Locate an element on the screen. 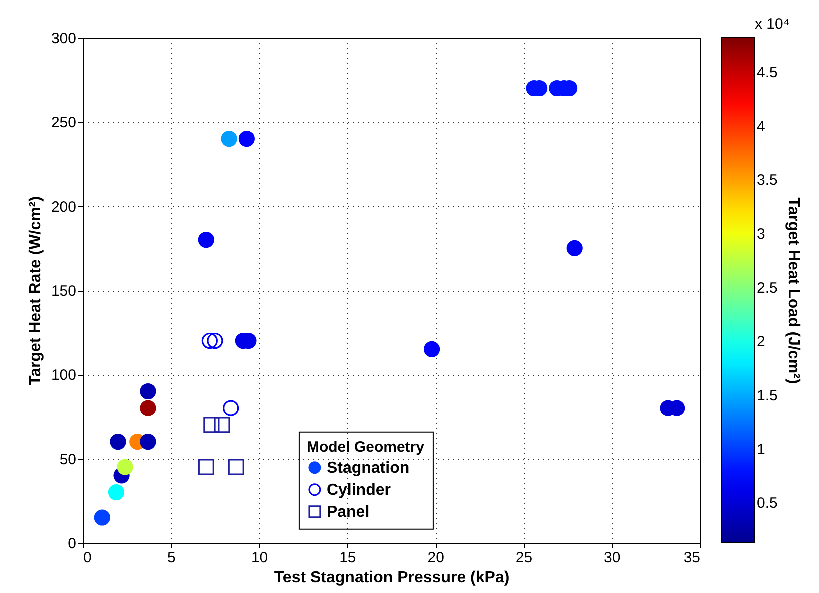 The height and width of the screenshot is (593, 819). x-tick-label: 25 is located at coordinates (524, 558).